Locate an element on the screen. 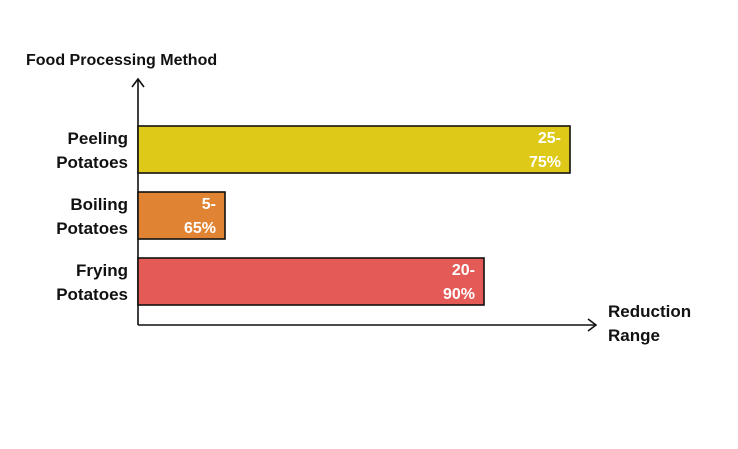  category-label-line: Peeling is located at coordinates (98, 138).